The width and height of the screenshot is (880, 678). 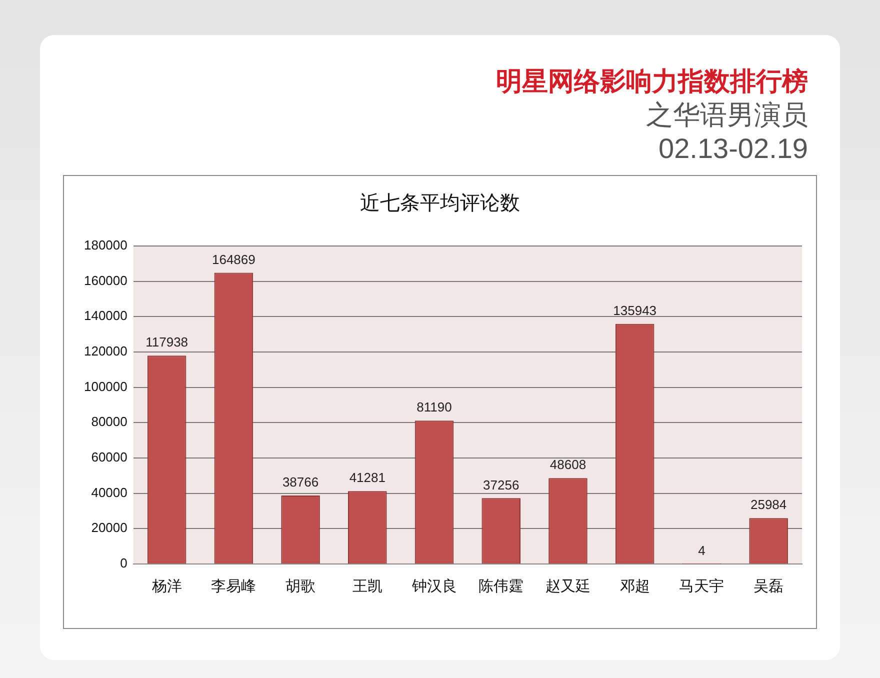 I want to click on y-tick-label: 0, so click(x=124, y=563).